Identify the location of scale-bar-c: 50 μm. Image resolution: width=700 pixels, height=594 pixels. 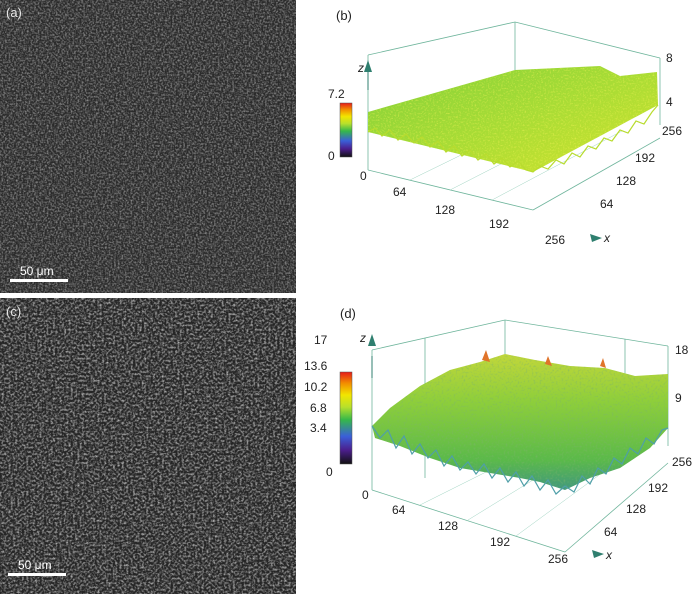
(43, 566).